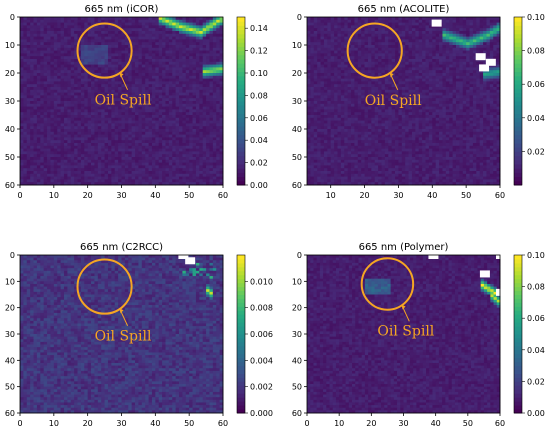 This screenshot has height=437, width=550. What do you see at coordinates (121, 75) in the screenshot?
I see `oil-spill-arrowhead` at bounding box center [121, 75].